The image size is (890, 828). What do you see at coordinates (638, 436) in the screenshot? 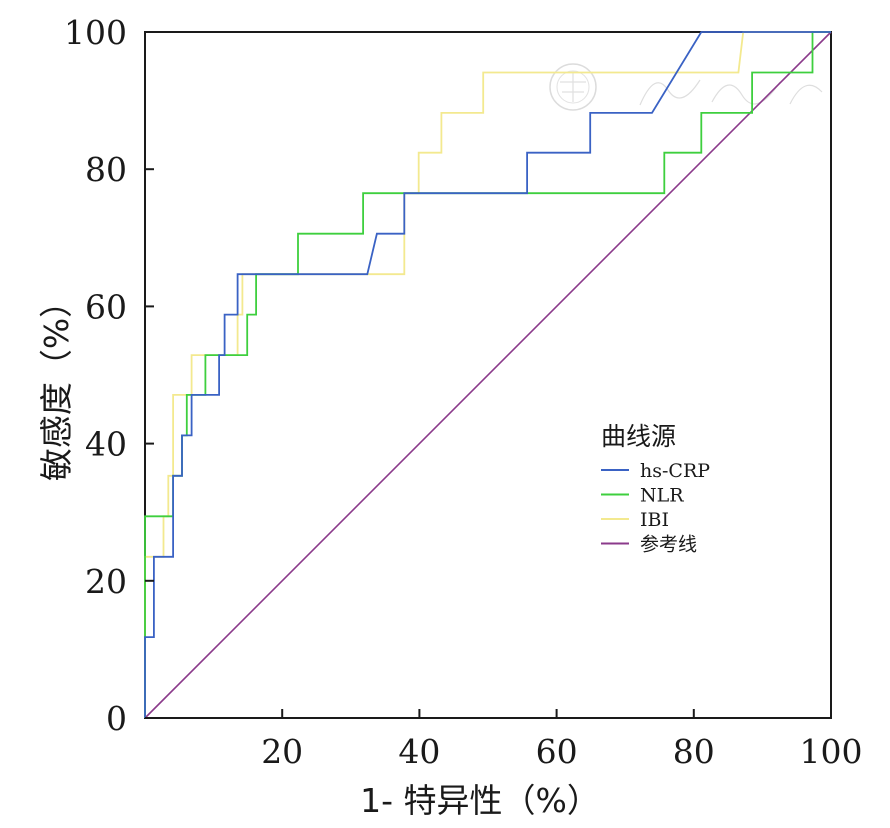
I see `legend-title: 曲线源` at bounding box center [638, 436].